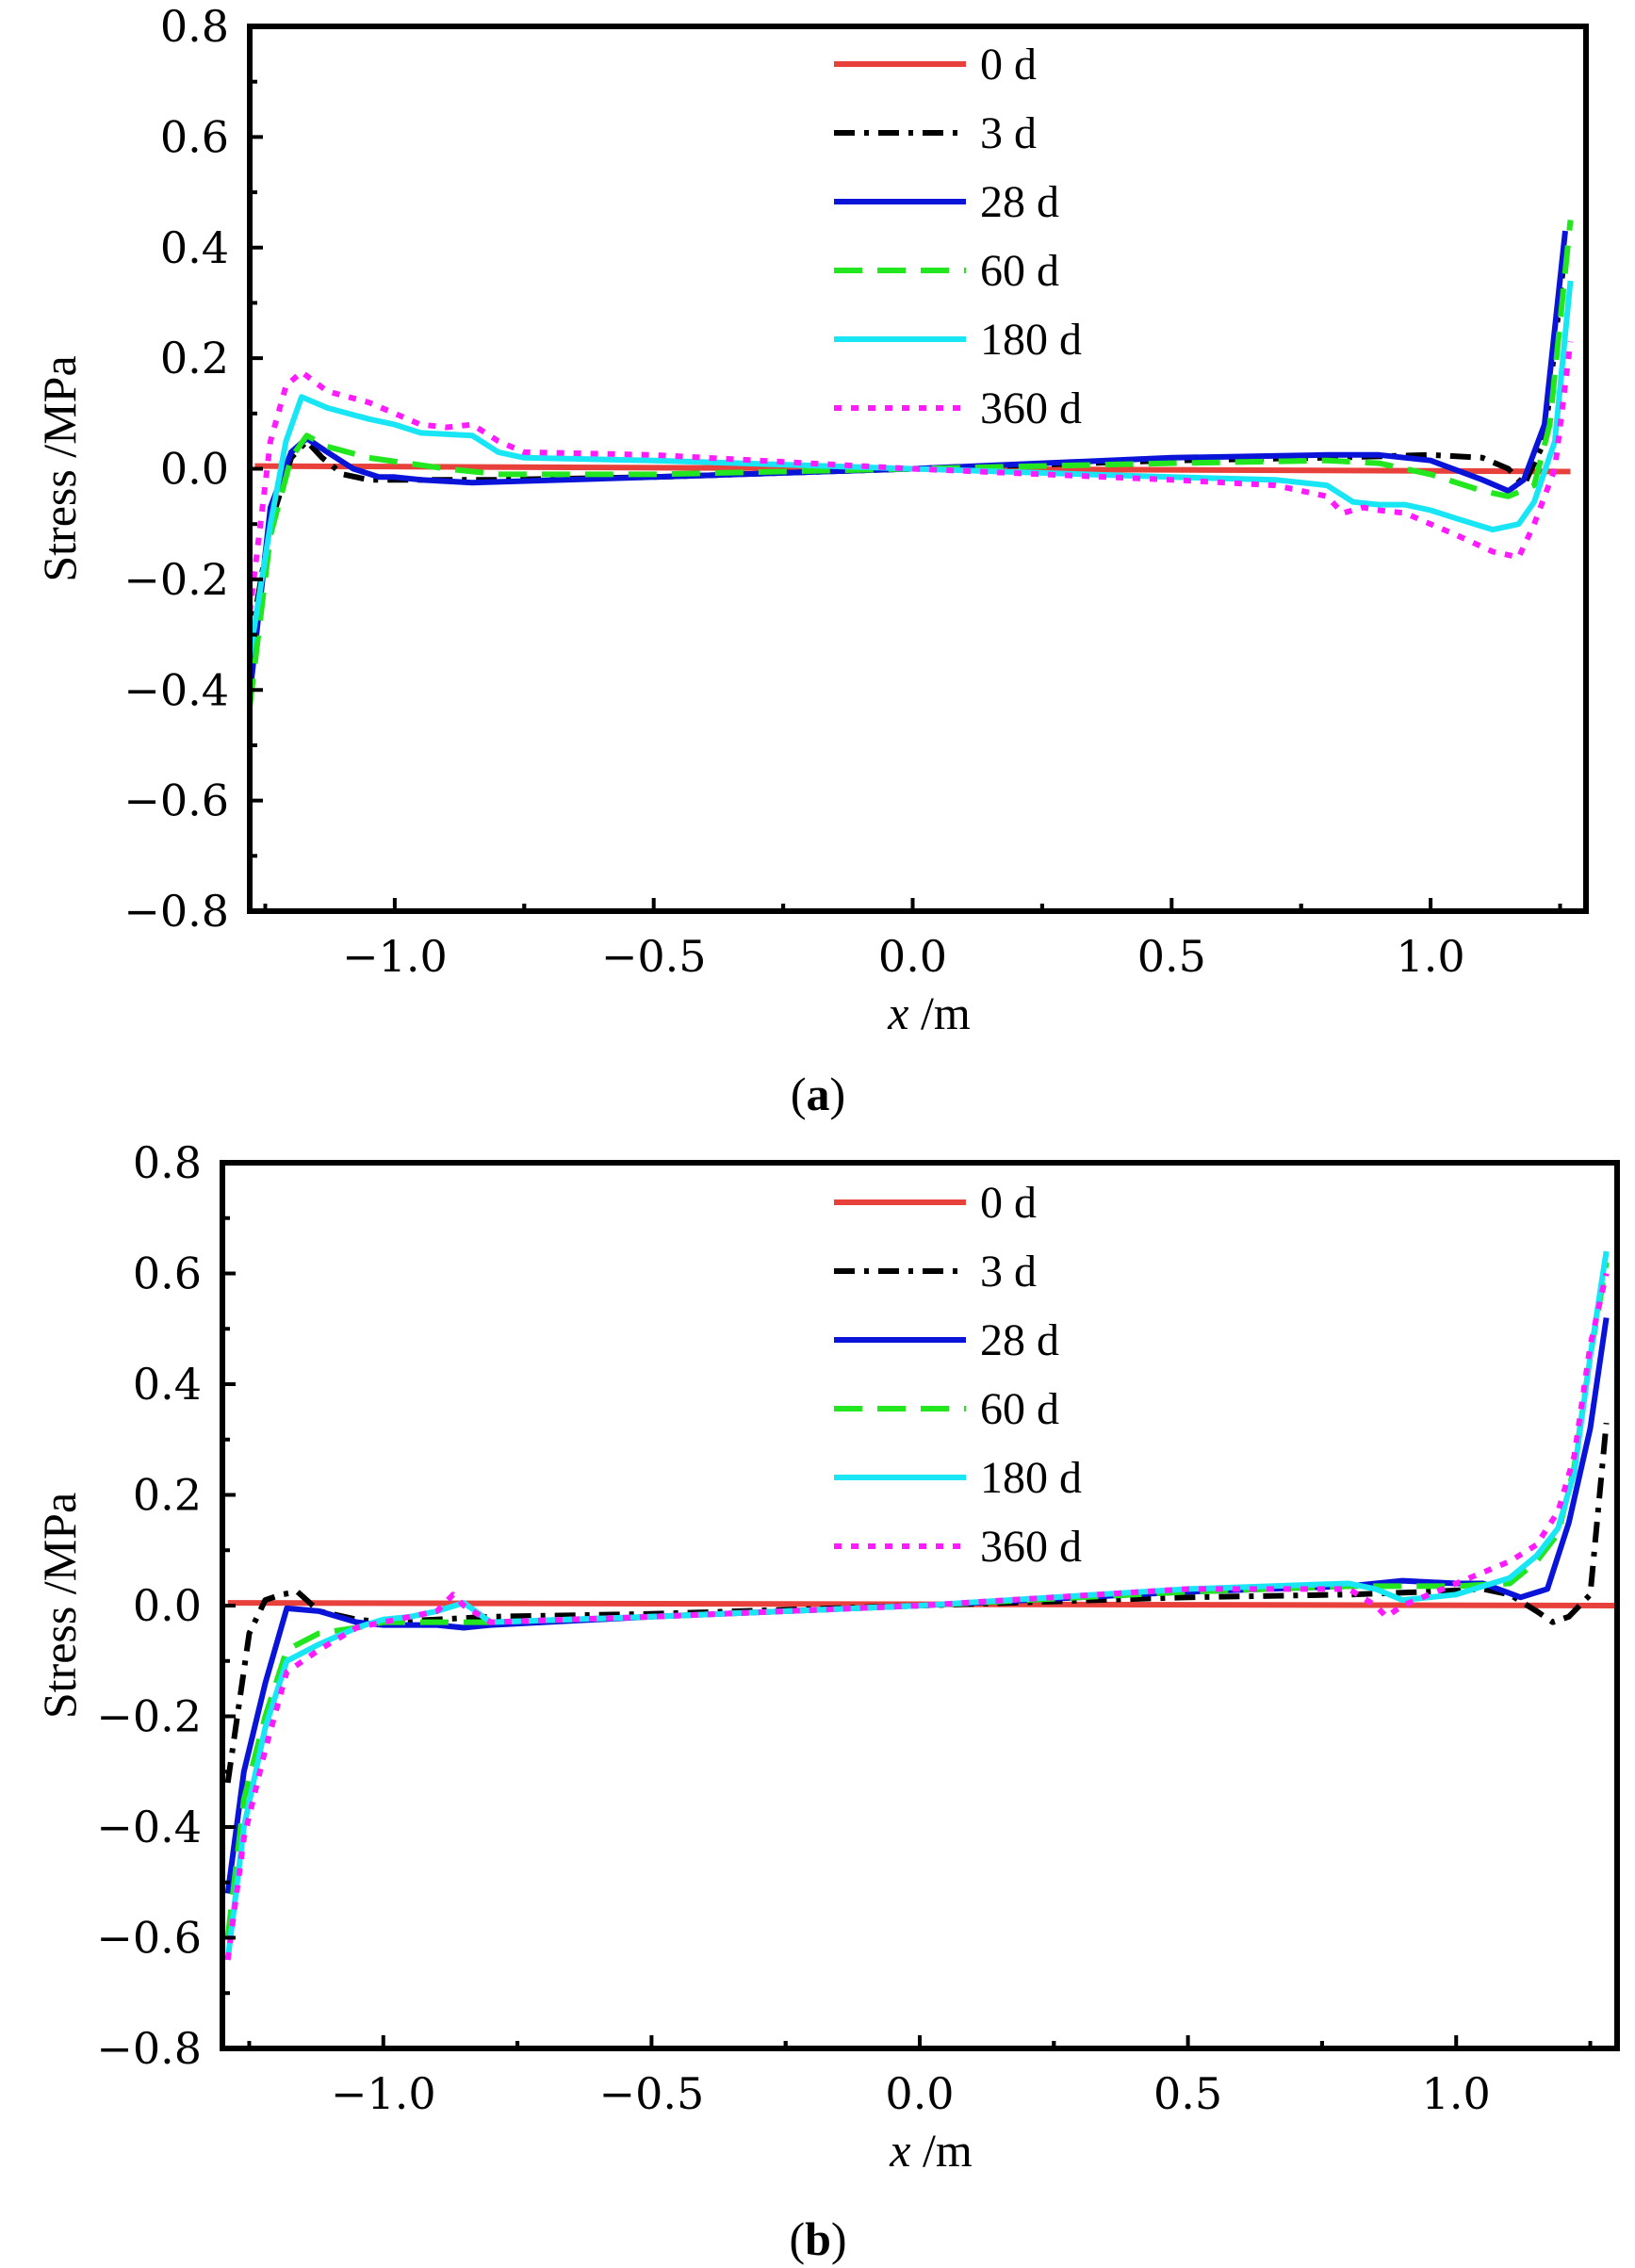 This screenshot has width=1635, height=2268. I want to click on series-line-180d, so click(912, 469).